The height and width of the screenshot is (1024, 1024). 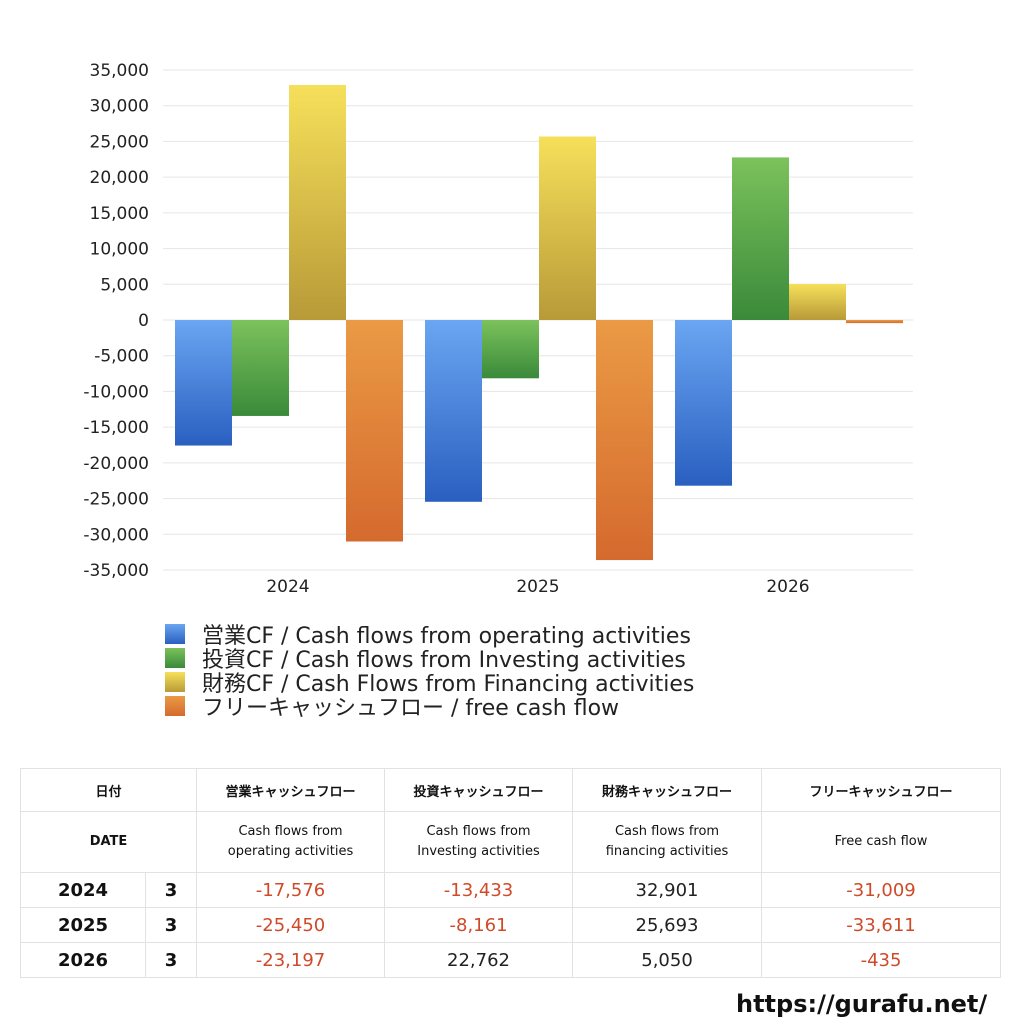 I want to click on y-tick-label: 20,000, so click(x=119, y=178).